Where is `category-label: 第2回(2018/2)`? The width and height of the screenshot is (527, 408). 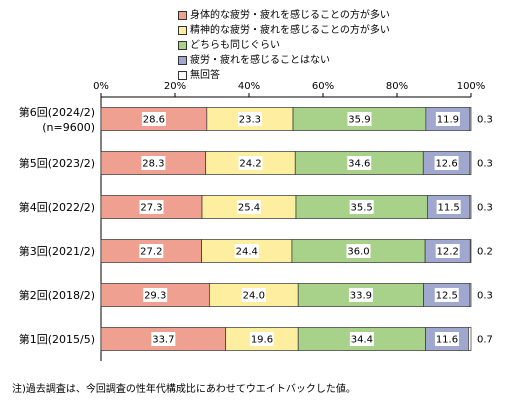
category-label: 第2回(2018/2) is located at coordinates (57, 295).